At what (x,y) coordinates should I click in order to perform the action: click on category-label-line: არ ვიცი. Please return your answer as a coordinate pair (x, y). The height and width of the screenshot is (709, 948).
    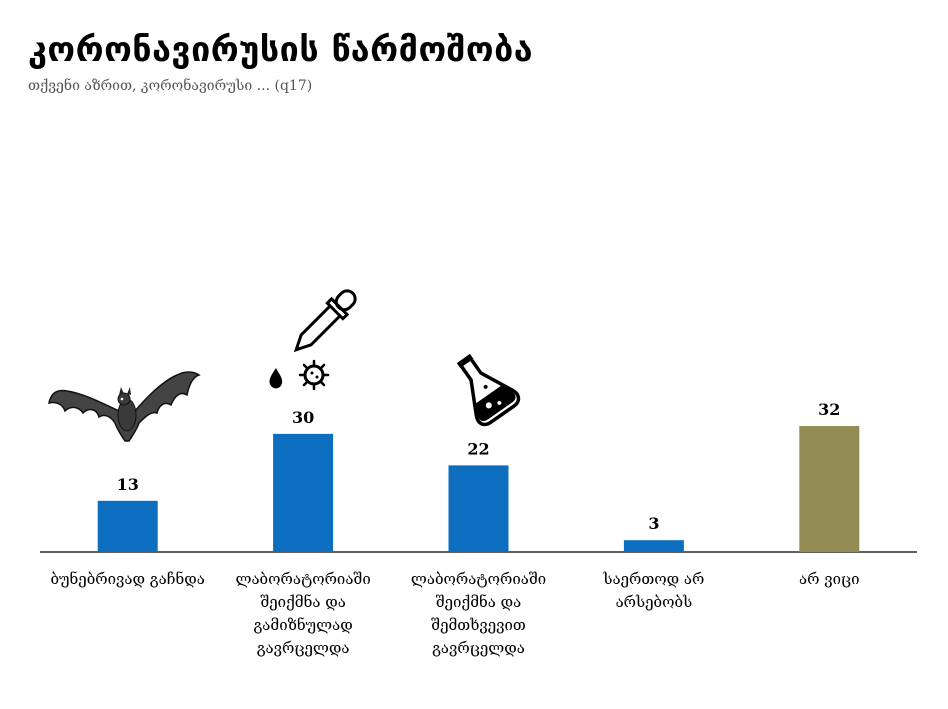
    Looking at the image, I should click on (829, 579).